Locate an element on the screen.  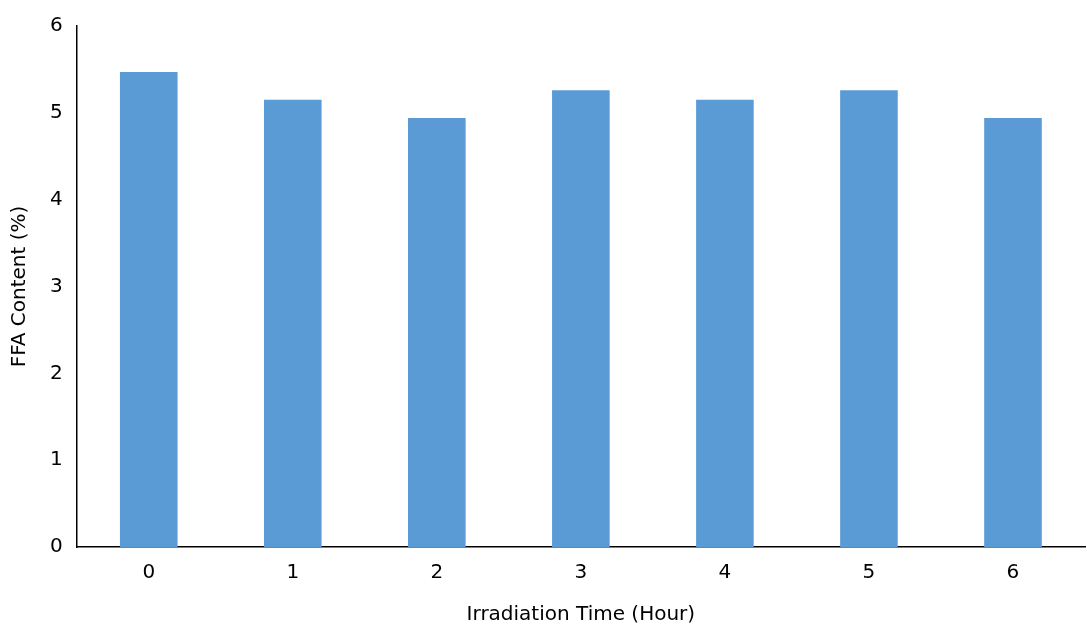
x-tick-label: 5 is located at coordinates (869, 571).